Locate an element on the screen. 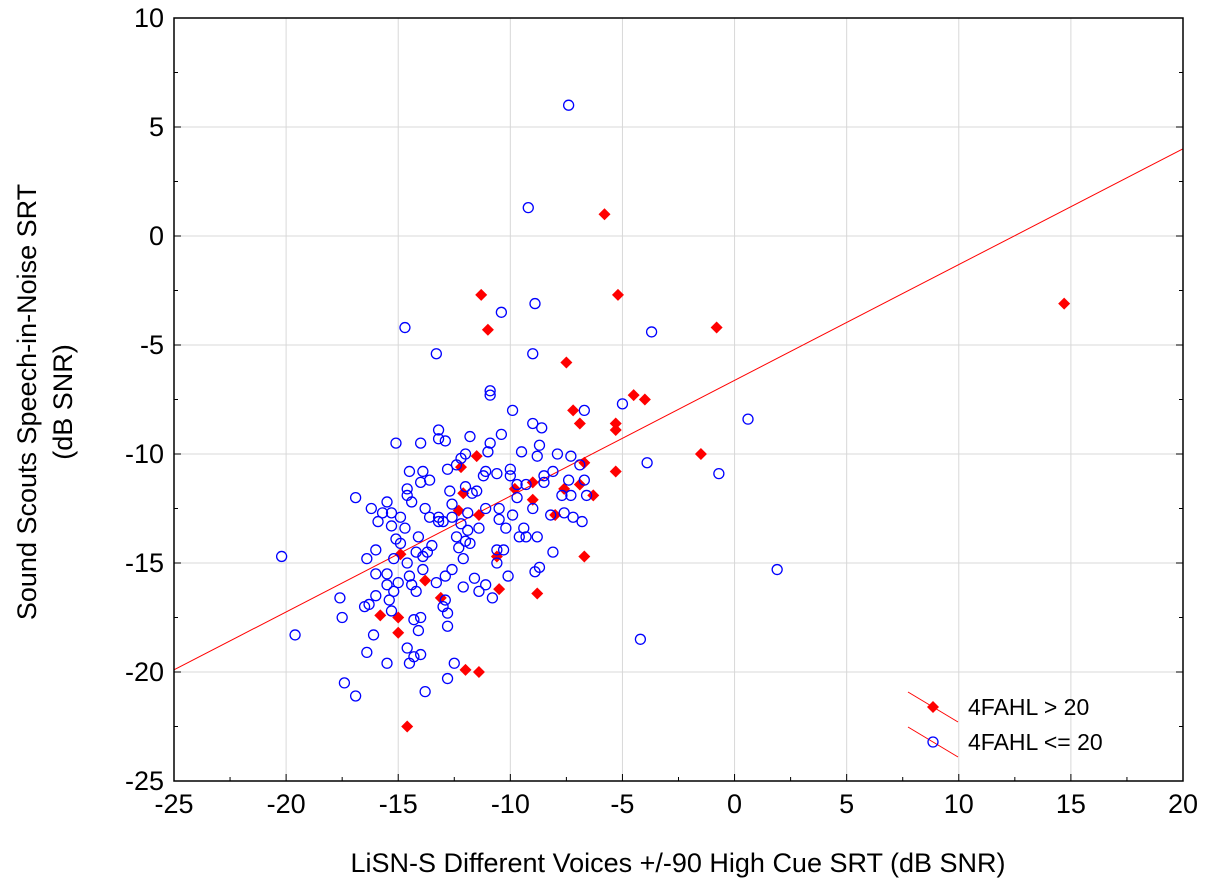 This screenshot has height=895, width=1214. y-tick-label: 0 is located at coordinates (156, 236).